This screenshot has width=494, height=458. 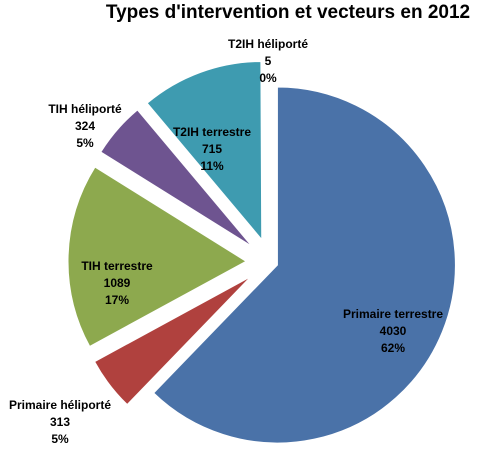 What do you see at coordinates (172, 341) in the screenshot?
I see `pie-slice-primaire-h-liport-` at bounding box center [172, 341].